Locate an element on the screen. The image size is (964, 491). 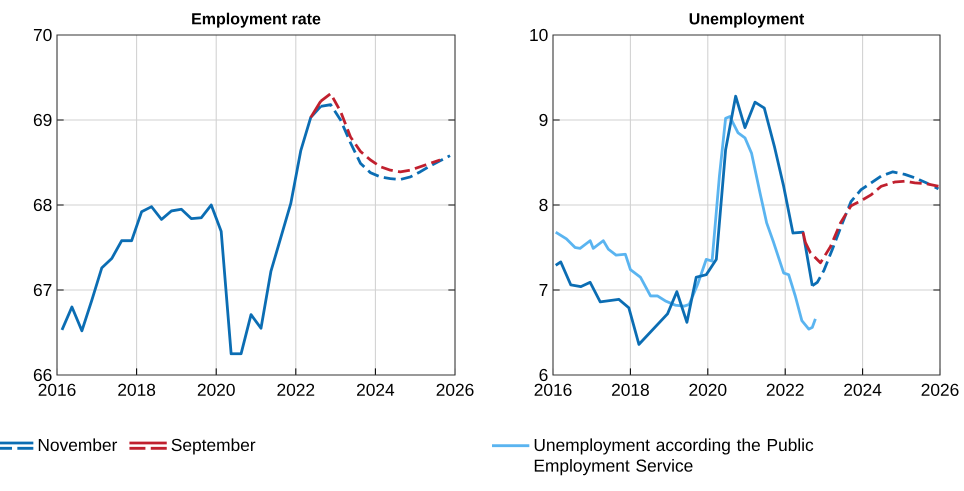
y-tick-label: 68 is located at coordinates (43, 205).